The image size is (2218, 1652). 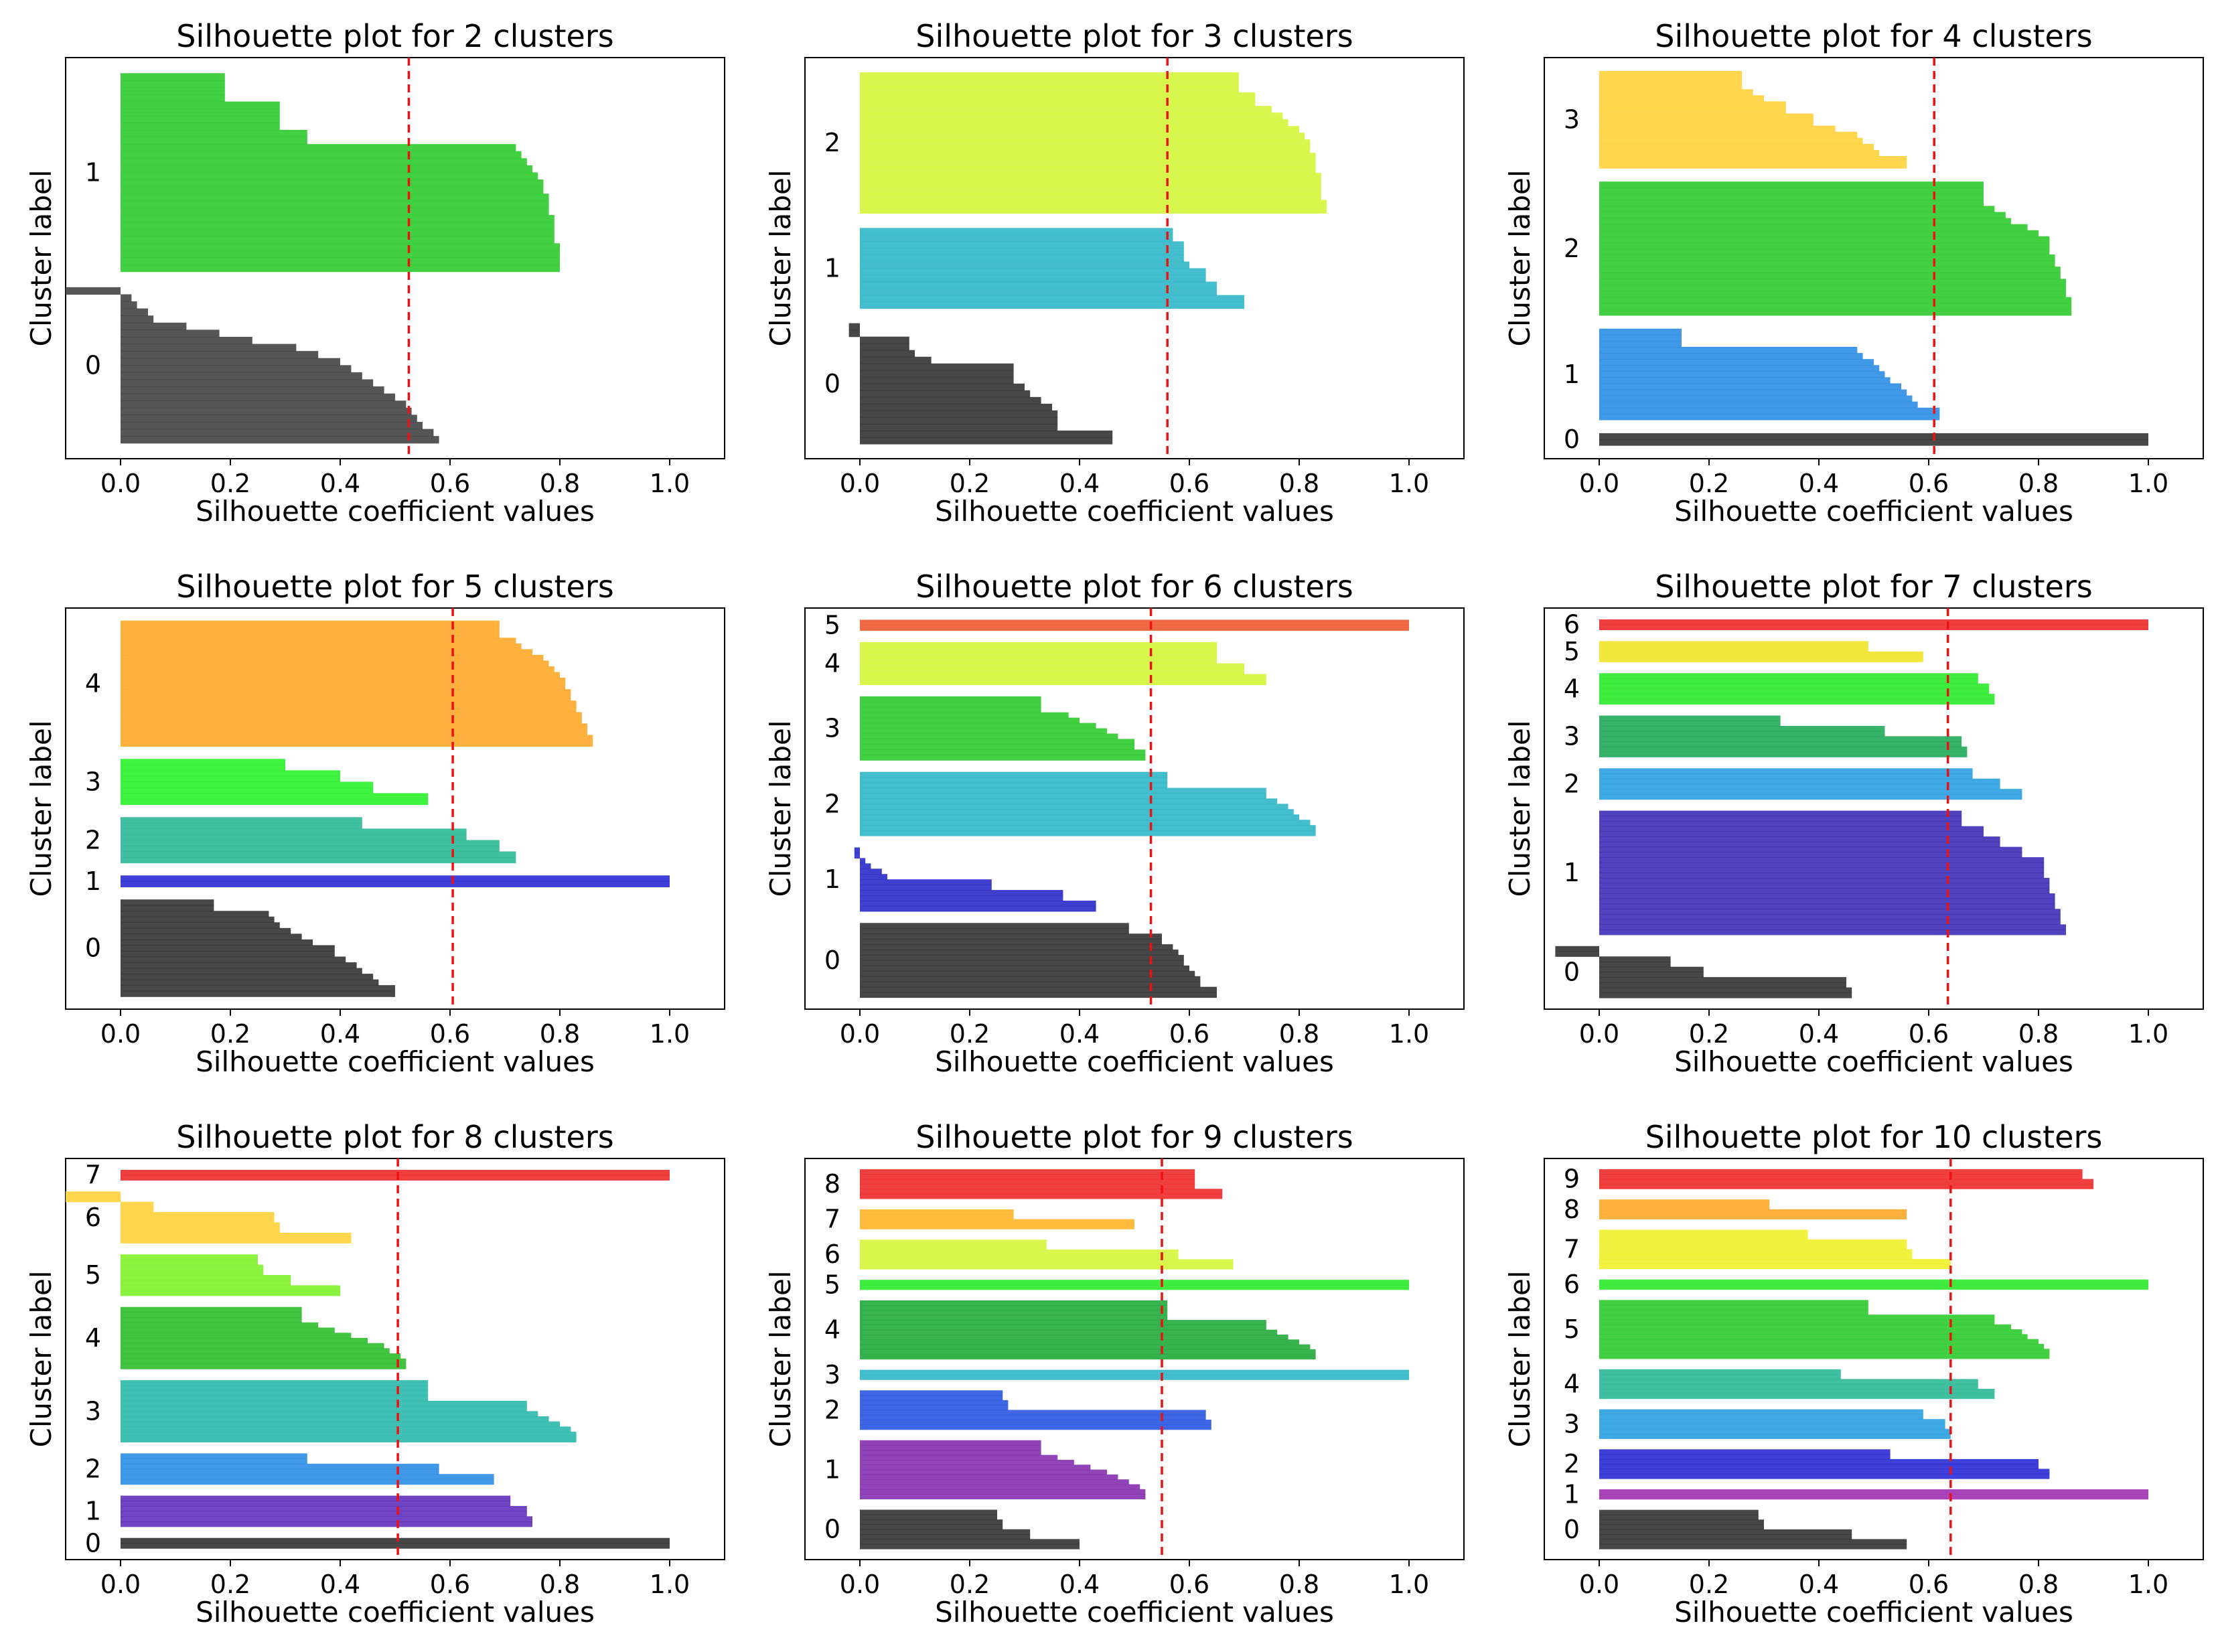 I want to click on x-axis-label: Silhouette coefficient values, so click(x=395, y=1612).